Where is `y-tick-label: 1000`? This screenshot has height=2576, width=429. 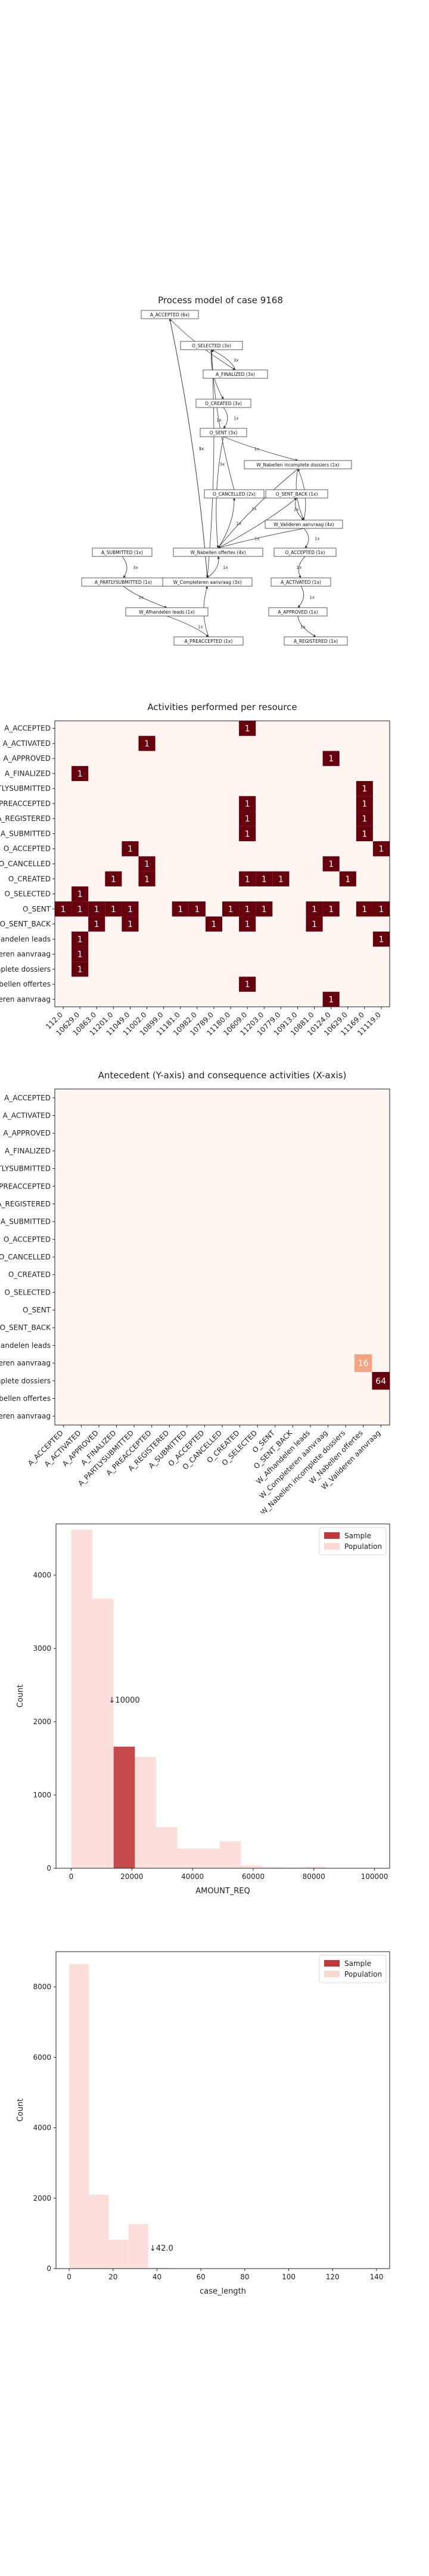
y-tick-label: 1000 is located at coordinates (42, 1795).